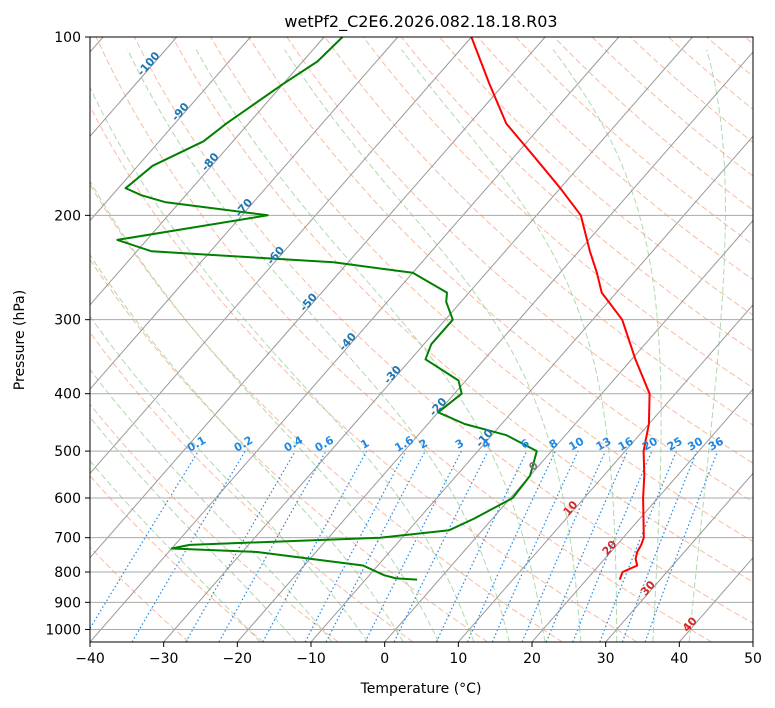 This screenshot has height=708, width=775. Describe the element at coordinates (67, 539) in the screenshot. I see `y-tick-label: 700` at that location.